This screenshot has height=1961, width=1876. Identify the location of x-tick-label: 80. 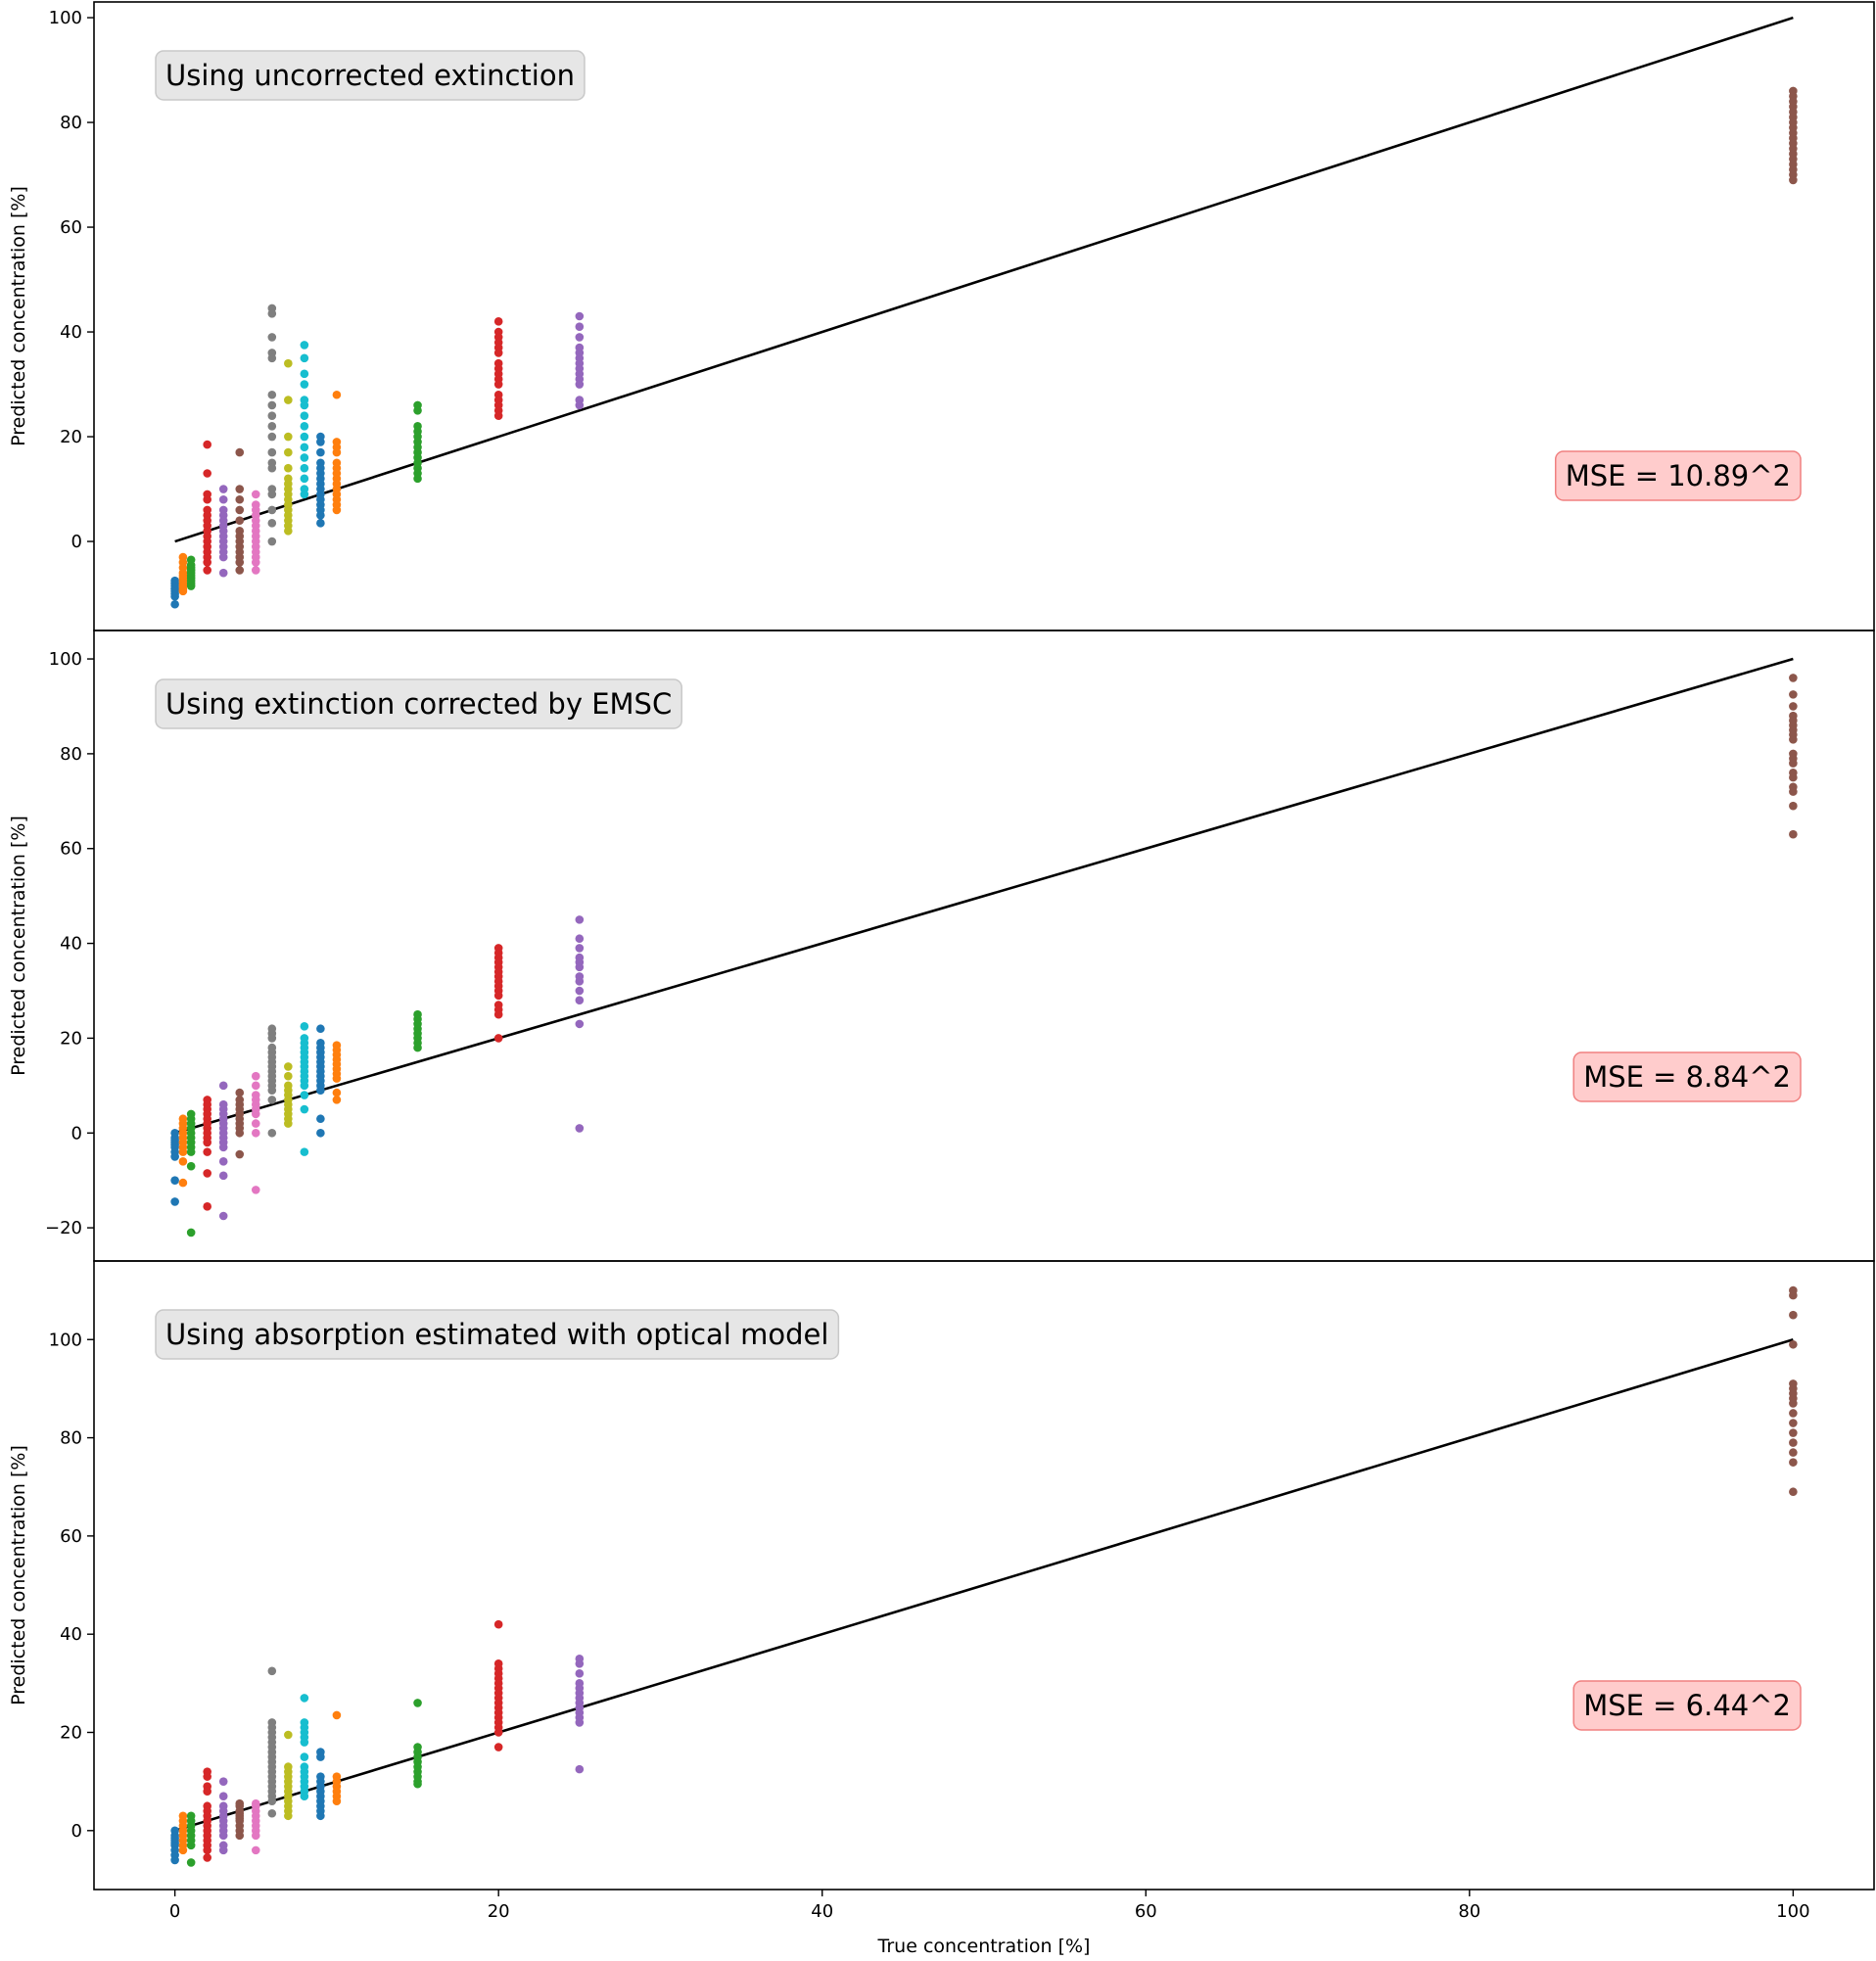
(1469, 1912).